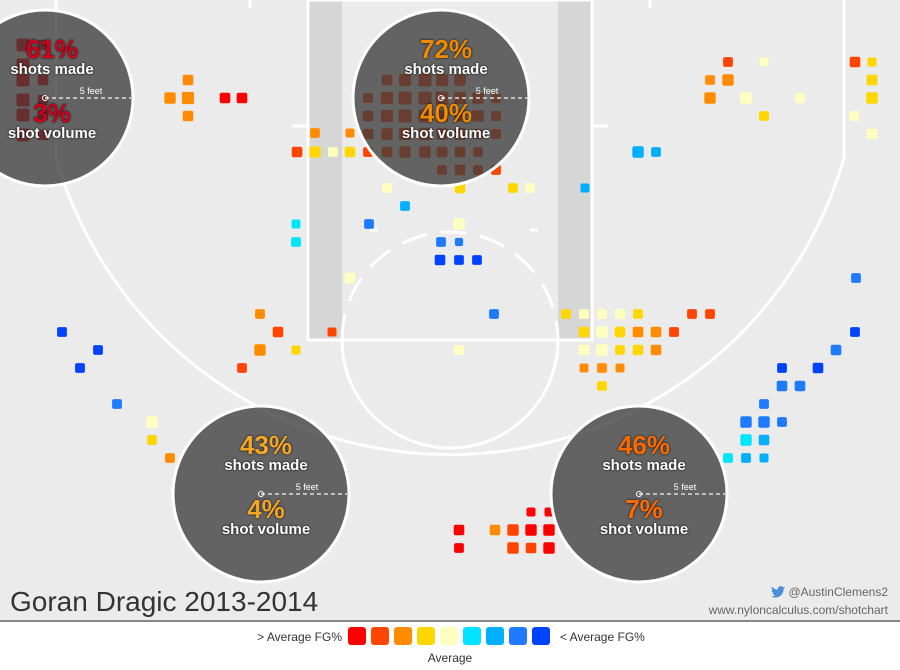 This screenshot has width=900, height=670. I want to click on zone-made-pct: 43%, so click(266, 445).